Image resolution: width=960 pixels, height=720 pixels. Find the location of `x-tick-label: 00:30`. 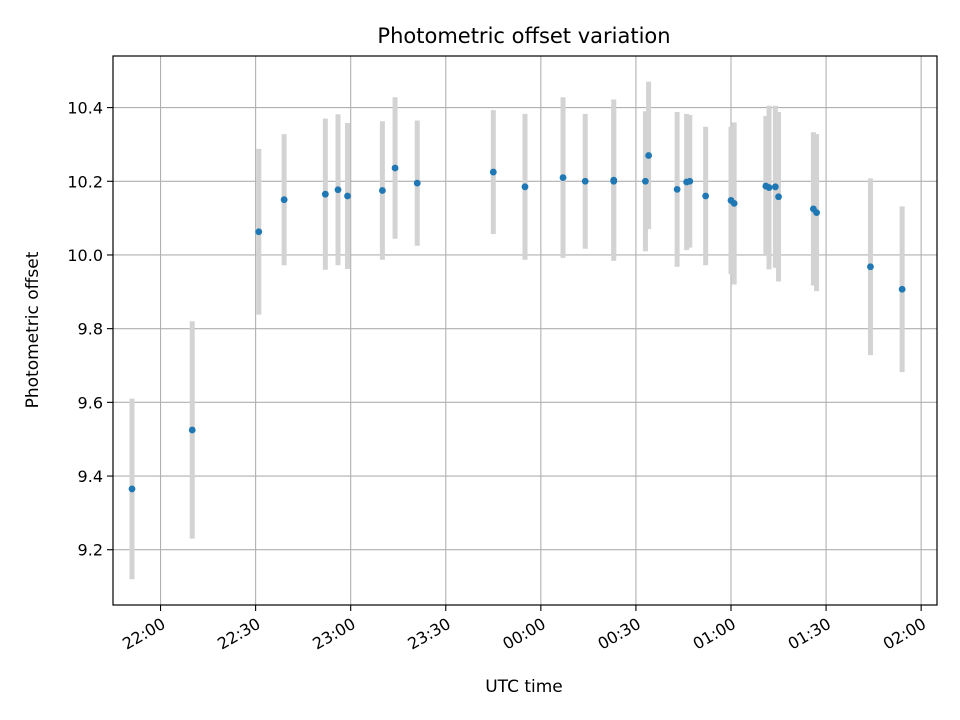

x-tick-label: 00:30 is located at coordinates (618, 634).